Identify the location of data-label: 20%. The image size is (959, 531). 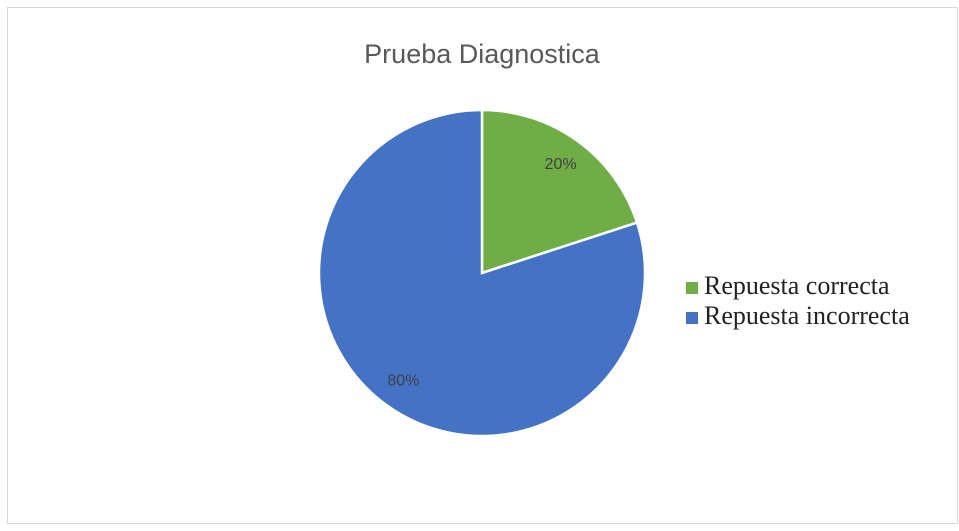
(561, 164).